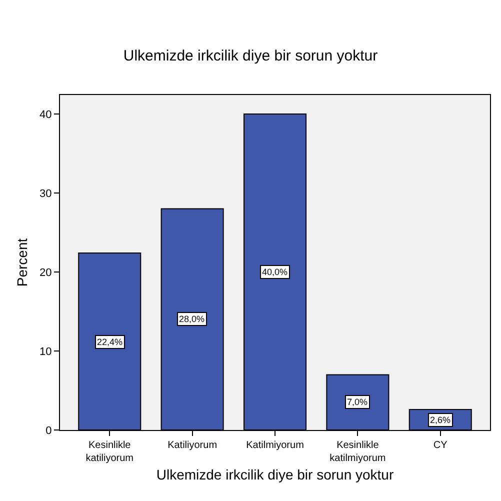 Image resolution: width=501 pixels, height=501 pixels. Describe the element at coordinates (46, 114) in the screenshot. I see `y-tick-label: 40` at that location.